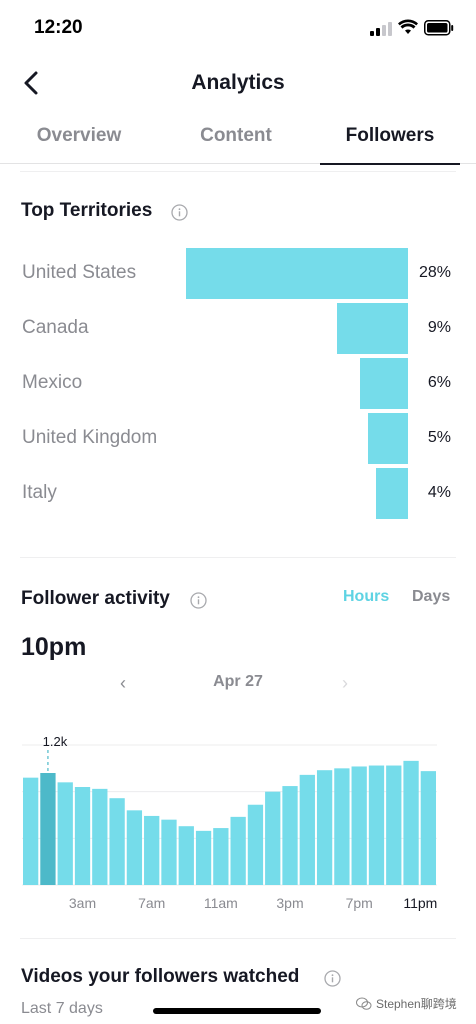 Image resolution: width=476 pixels, height=1024 pixels. Describe the element at coordinates (364, 1003) in the screenshot. I see `wechat-icon` at that location.